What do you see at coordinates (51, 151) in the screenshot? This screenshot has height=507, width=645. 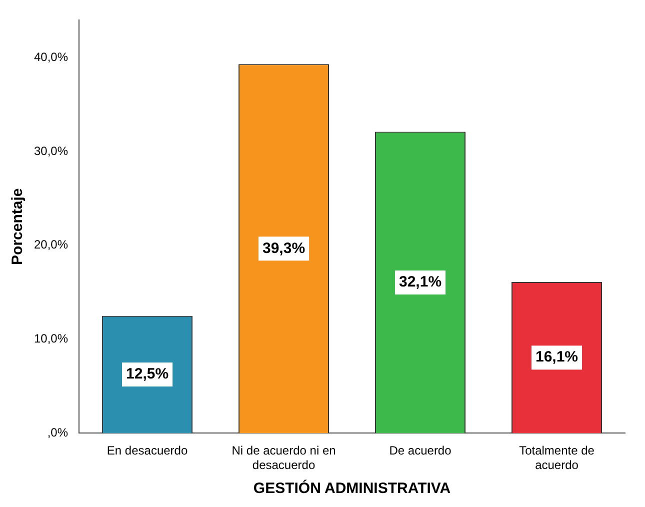 I see `y-tick-label: 30,0%` at bounding box center [51, 151].